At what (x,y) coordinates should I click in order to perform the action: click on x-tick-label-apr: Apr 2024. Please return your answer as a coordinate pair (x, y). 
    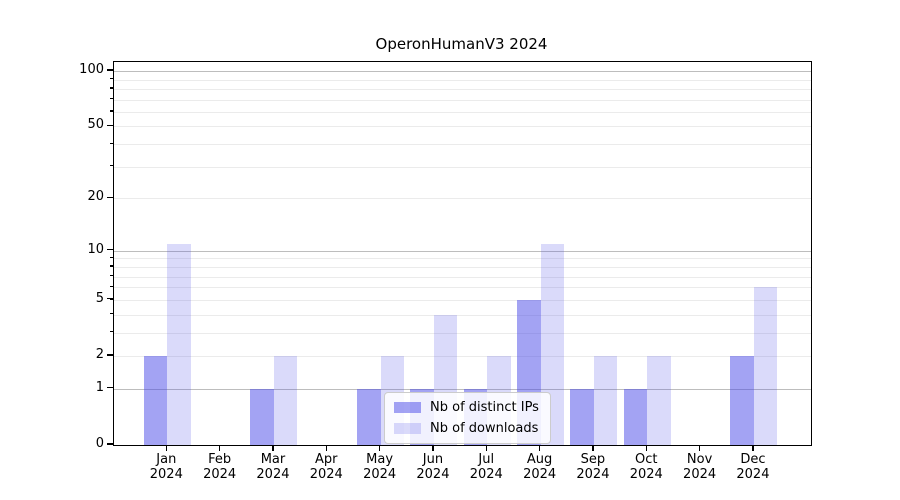
    Looking at the image, I should click on (326, 467).